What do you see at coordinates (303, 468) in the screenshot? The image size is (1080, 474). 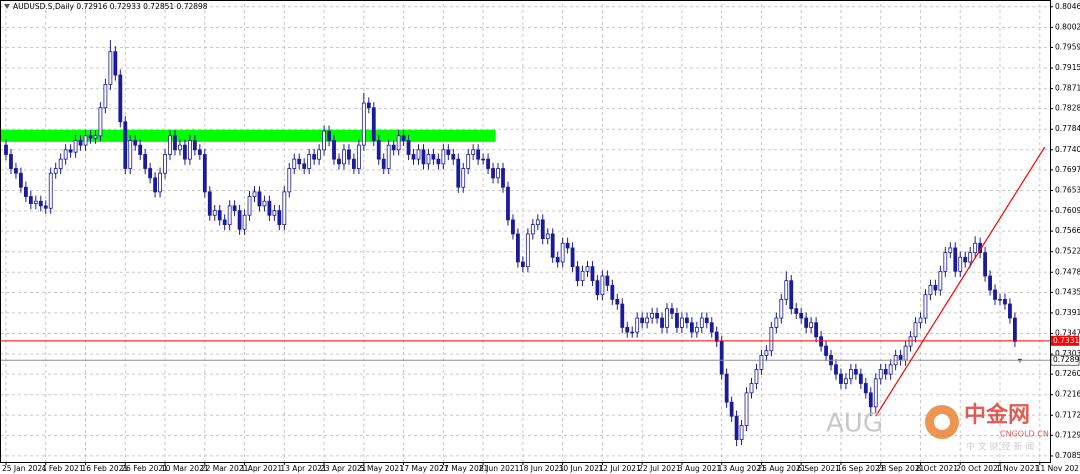 I see `x-tick-label: 13 Apr 2021` at bounding box center [303, 468].